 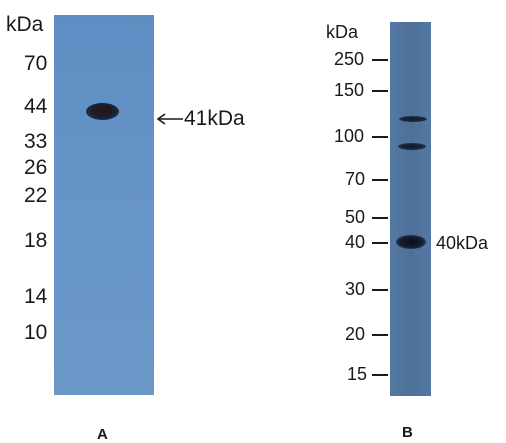 I want to click on panel-a-marker-10: 10, so click(x=36, y=332).